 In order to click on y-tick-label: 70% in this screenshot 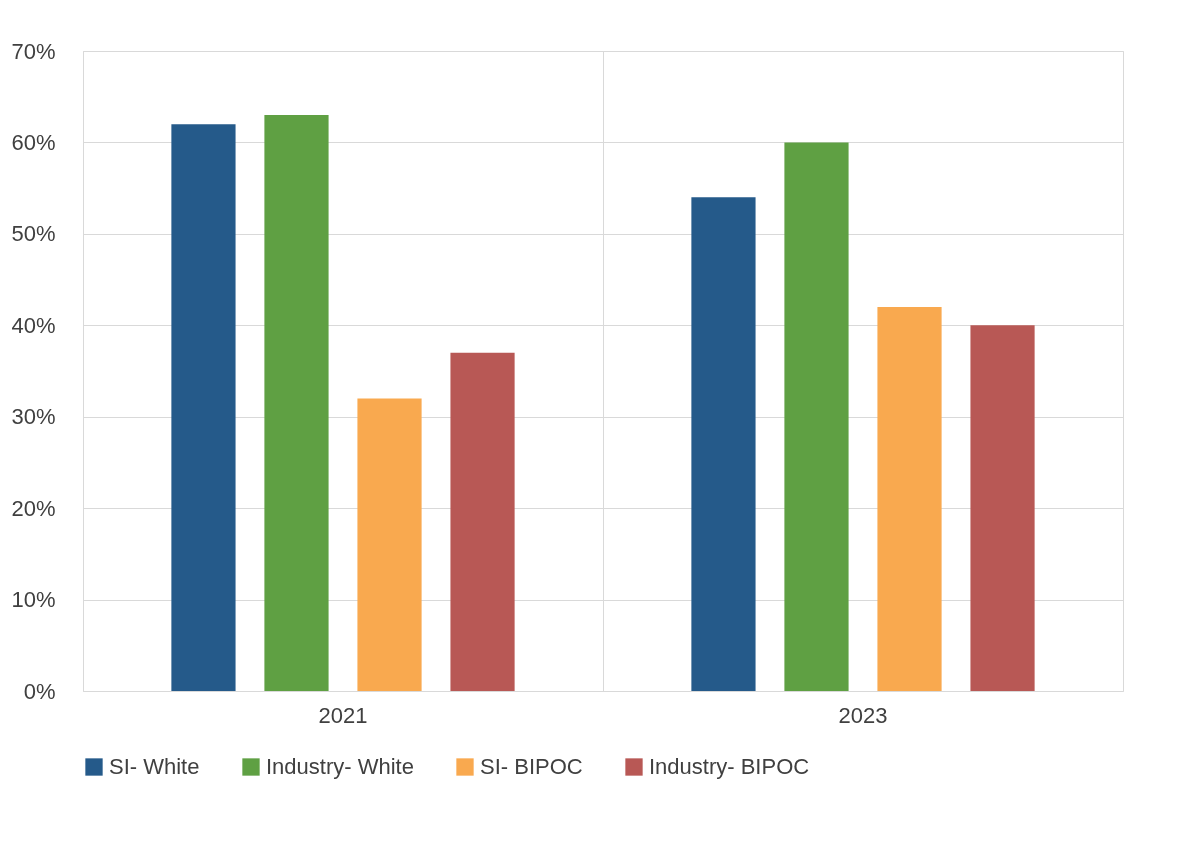, I will do `click(33, 51)`.